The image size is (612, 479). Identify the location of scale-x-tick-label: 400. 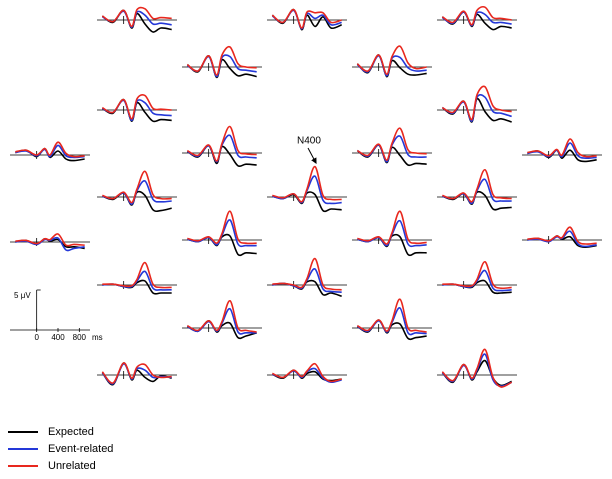
(58, 337).